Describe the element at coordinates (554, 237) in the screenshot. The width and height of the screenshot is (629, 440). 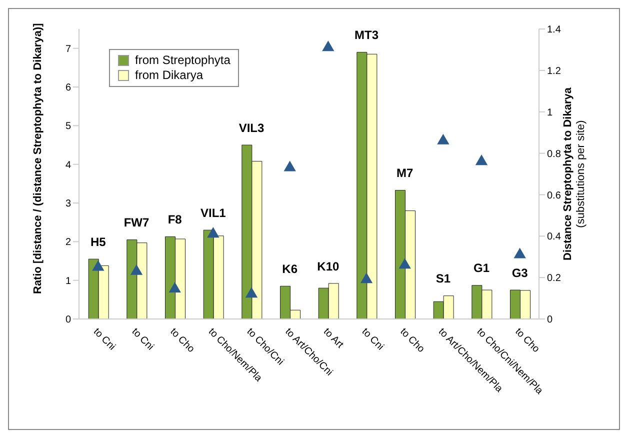
I see `y2-tick-label: 0.4` at that location.